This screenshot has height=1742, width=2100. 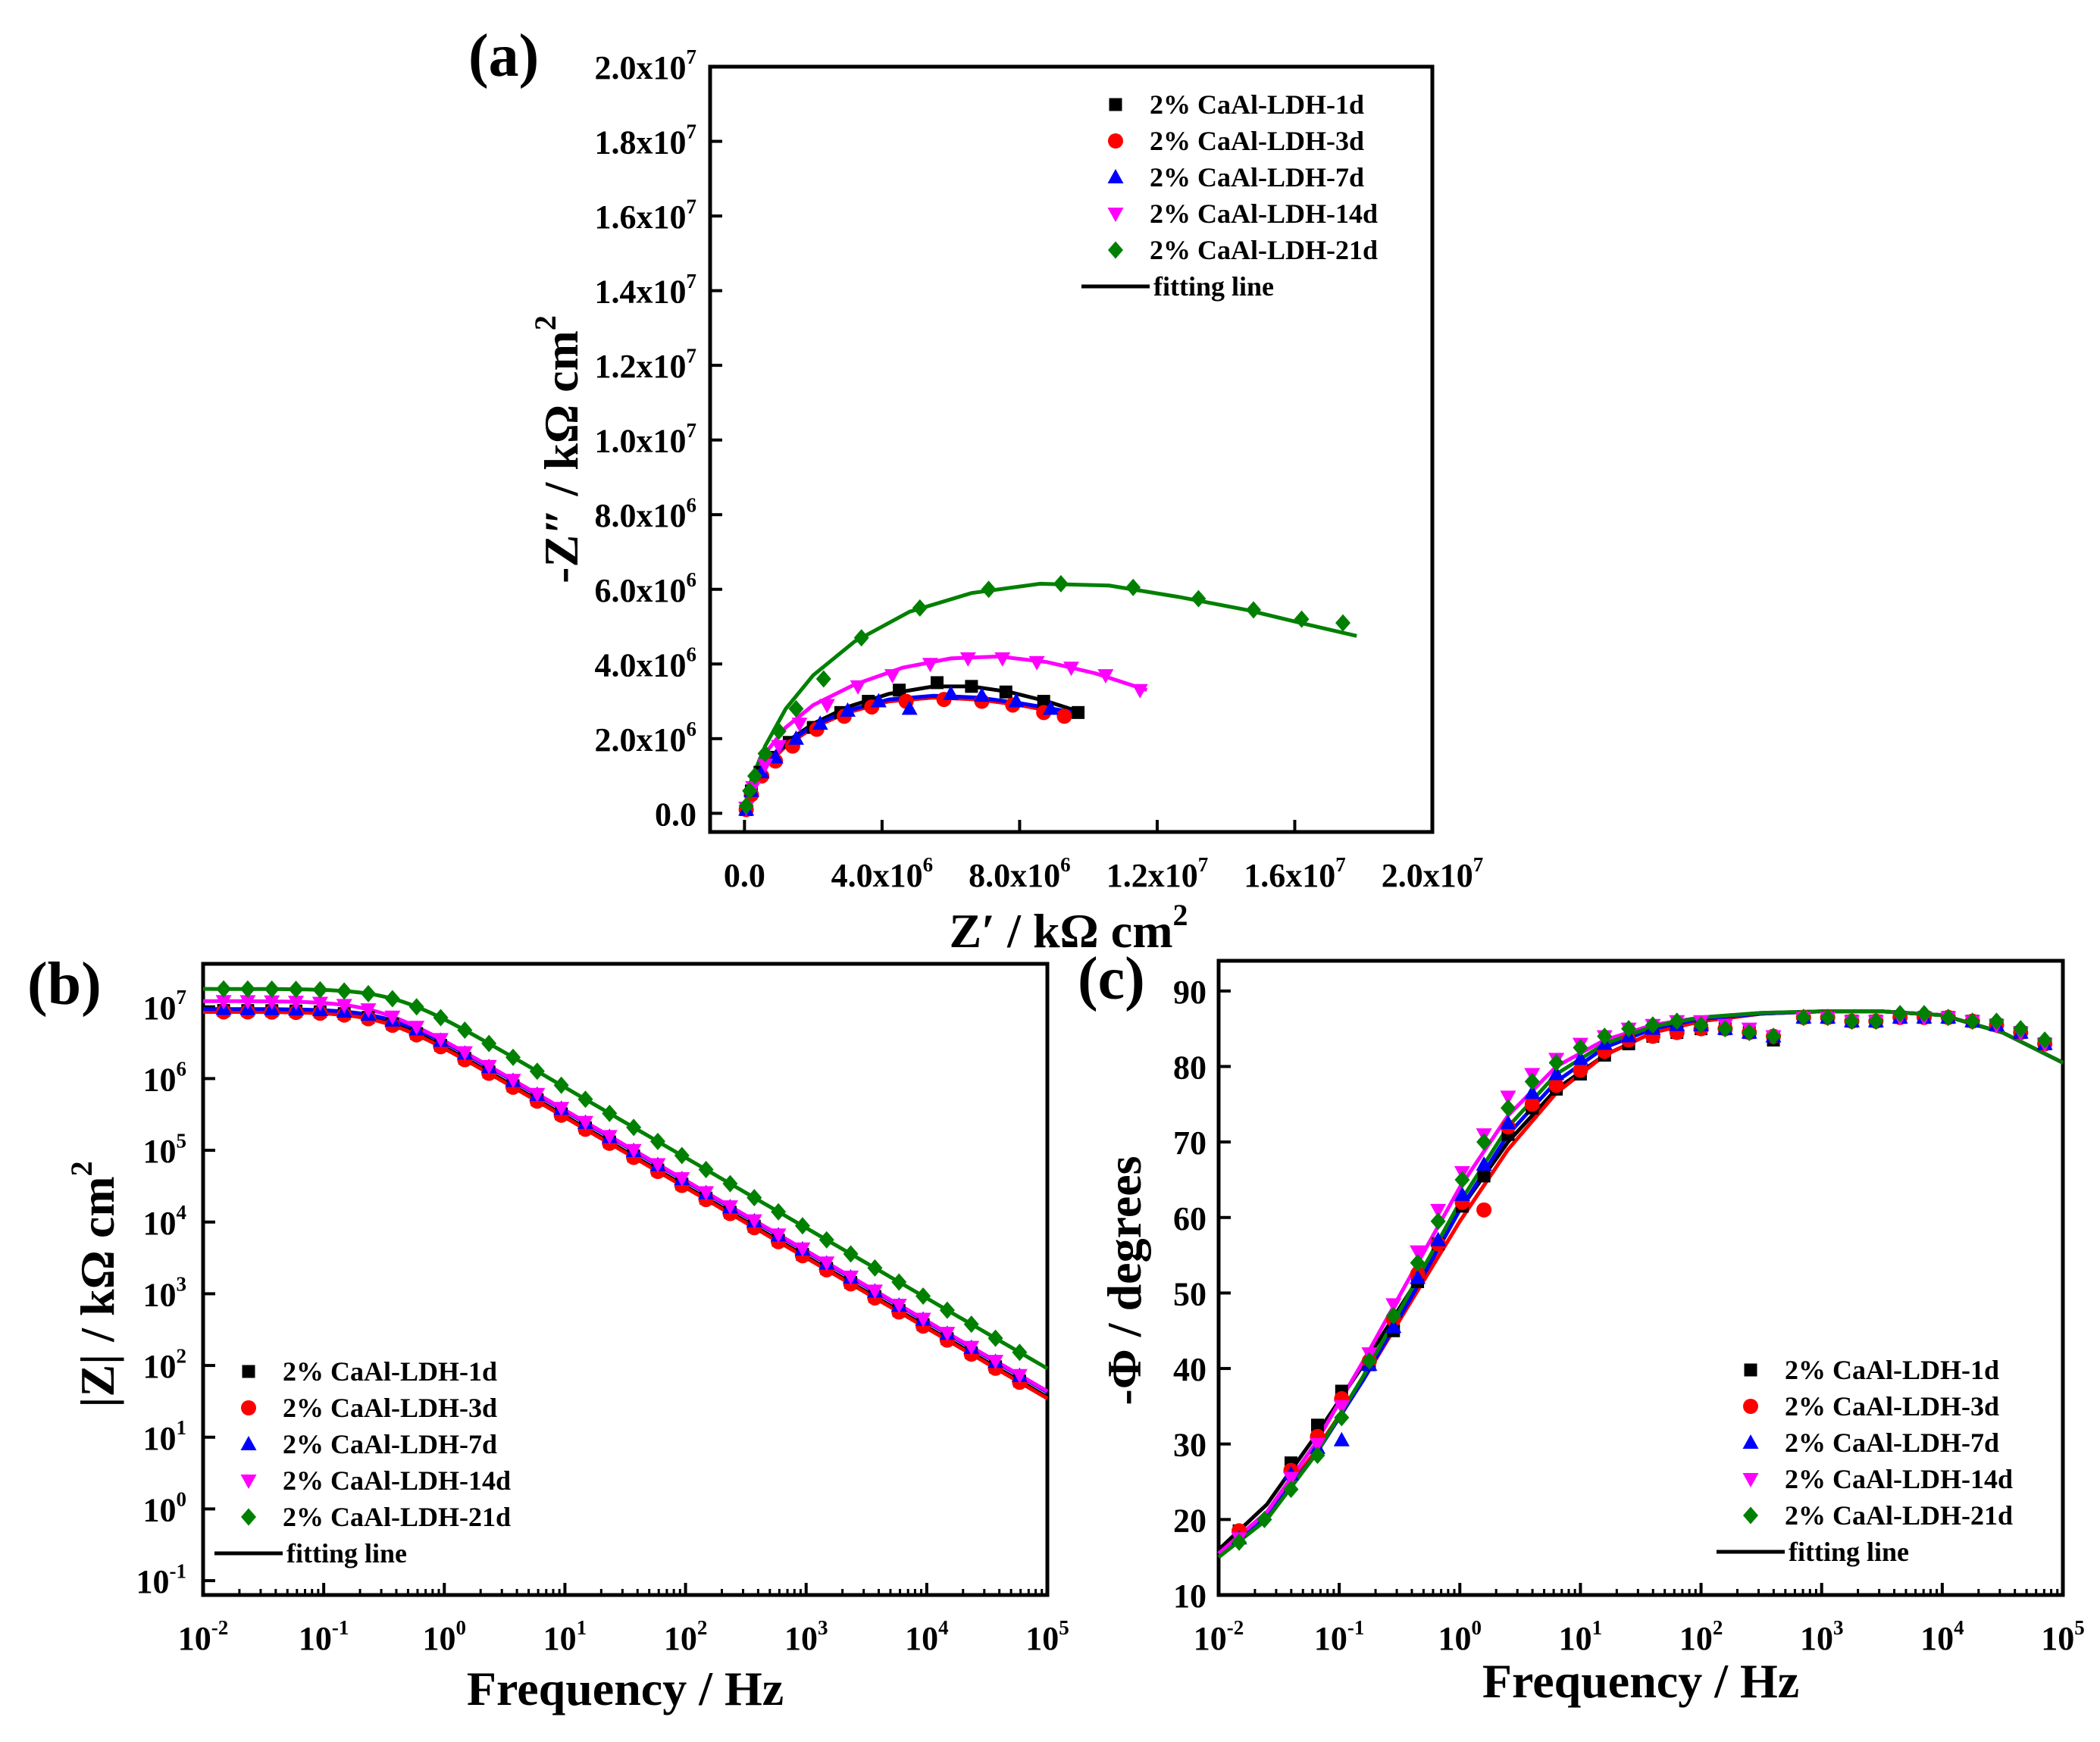 What do you see at coordinates (165, 1508) in the screenshot?
I see `panel-b-y-tick-label: 10⁰` at bounding box center [165, 1508].